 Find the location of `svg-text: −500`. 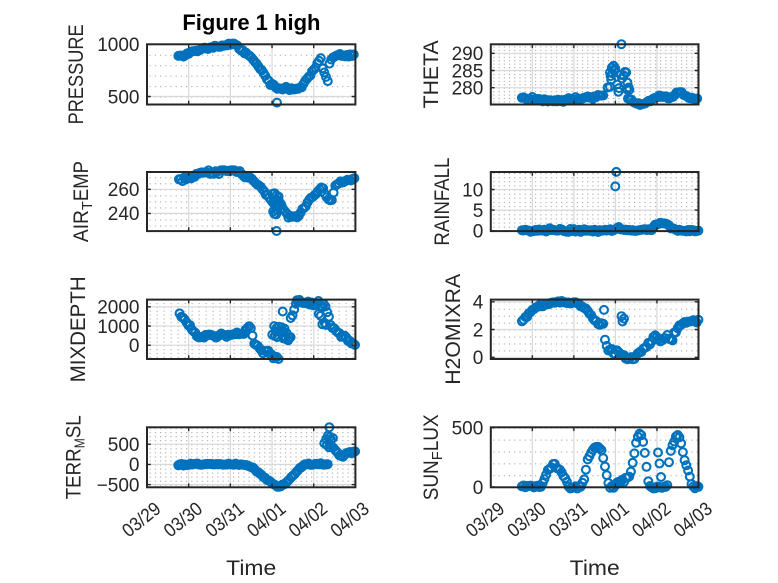

svg-text: −500 is located at coordinates (118, 485).